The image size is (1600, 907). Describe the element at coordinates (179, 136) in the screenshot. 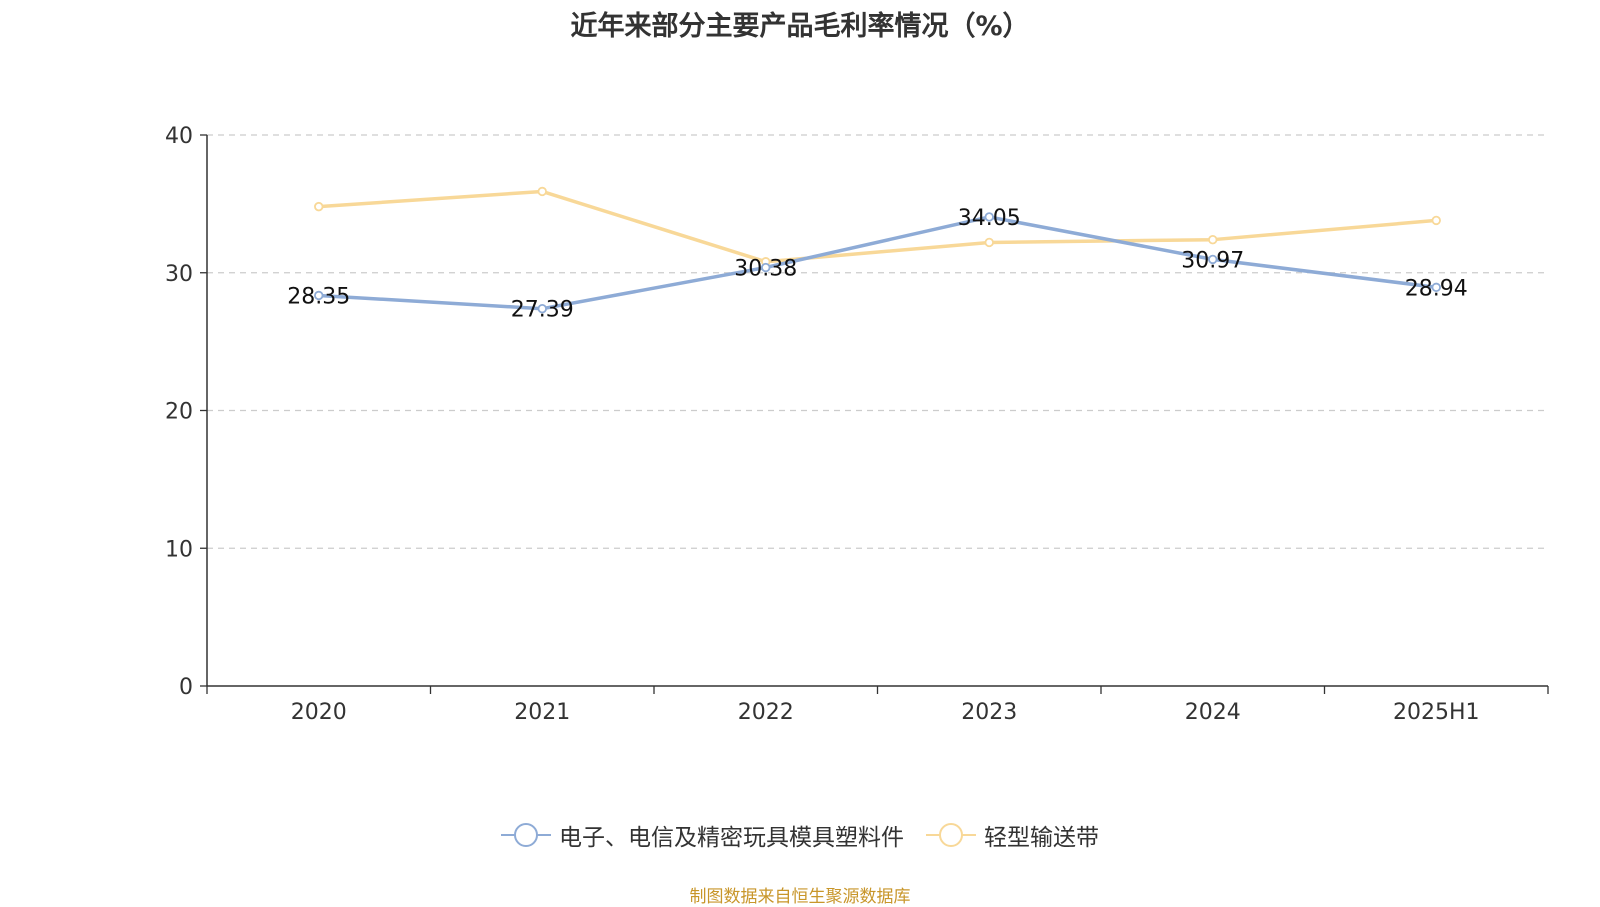

I see `y-tick-label: 40` at that location.